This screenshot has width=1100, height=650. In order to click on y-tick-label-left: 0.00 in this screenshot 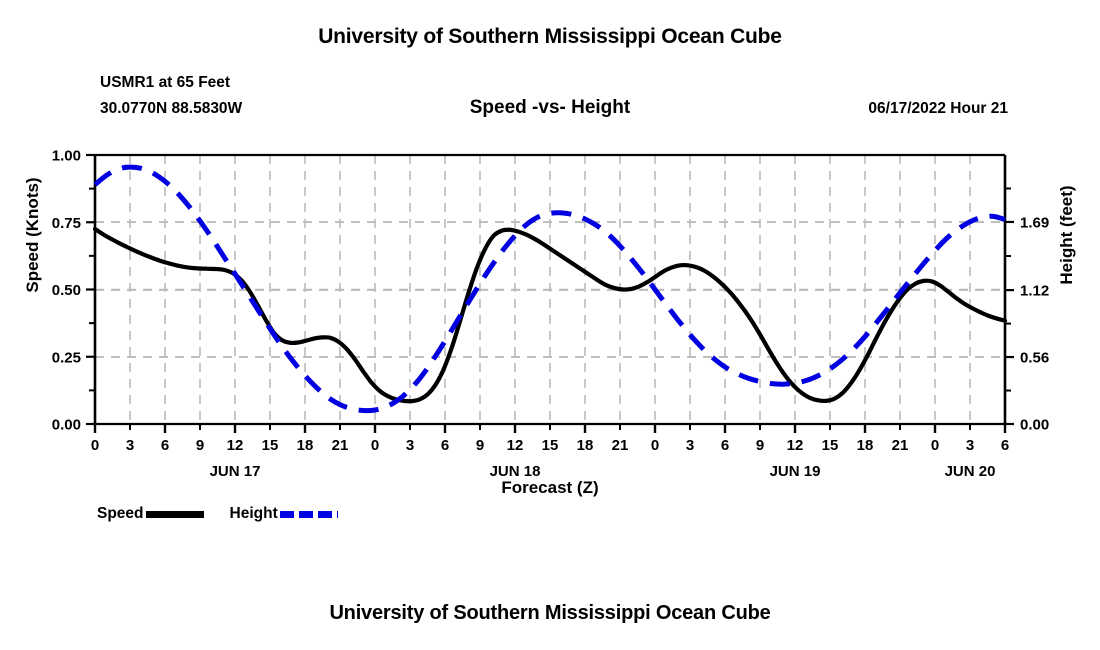, I will do `click(66, 425)`.